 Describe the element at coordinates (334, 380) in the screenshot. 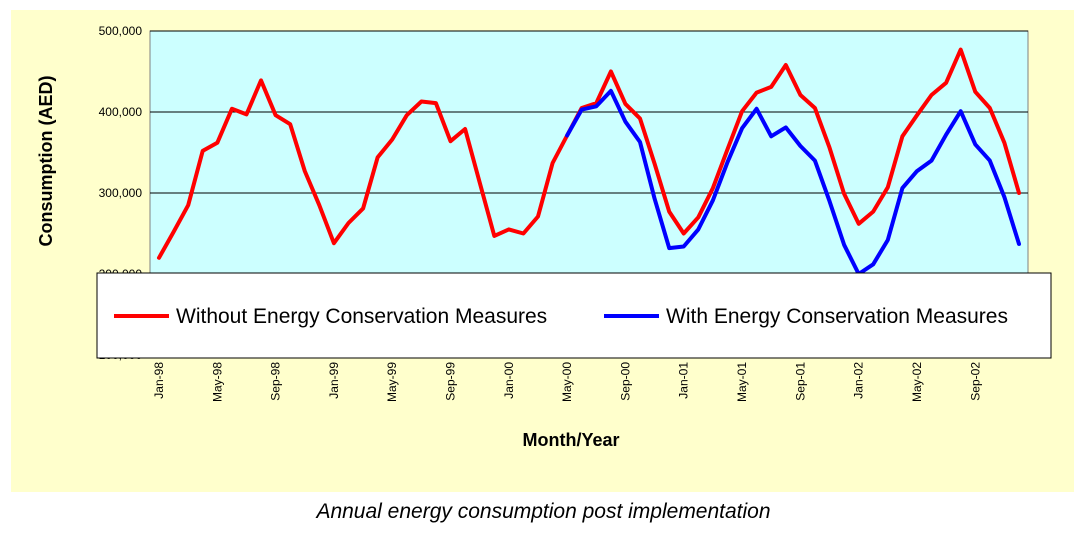

I see `x-tick-label: Jan-99` at that location.